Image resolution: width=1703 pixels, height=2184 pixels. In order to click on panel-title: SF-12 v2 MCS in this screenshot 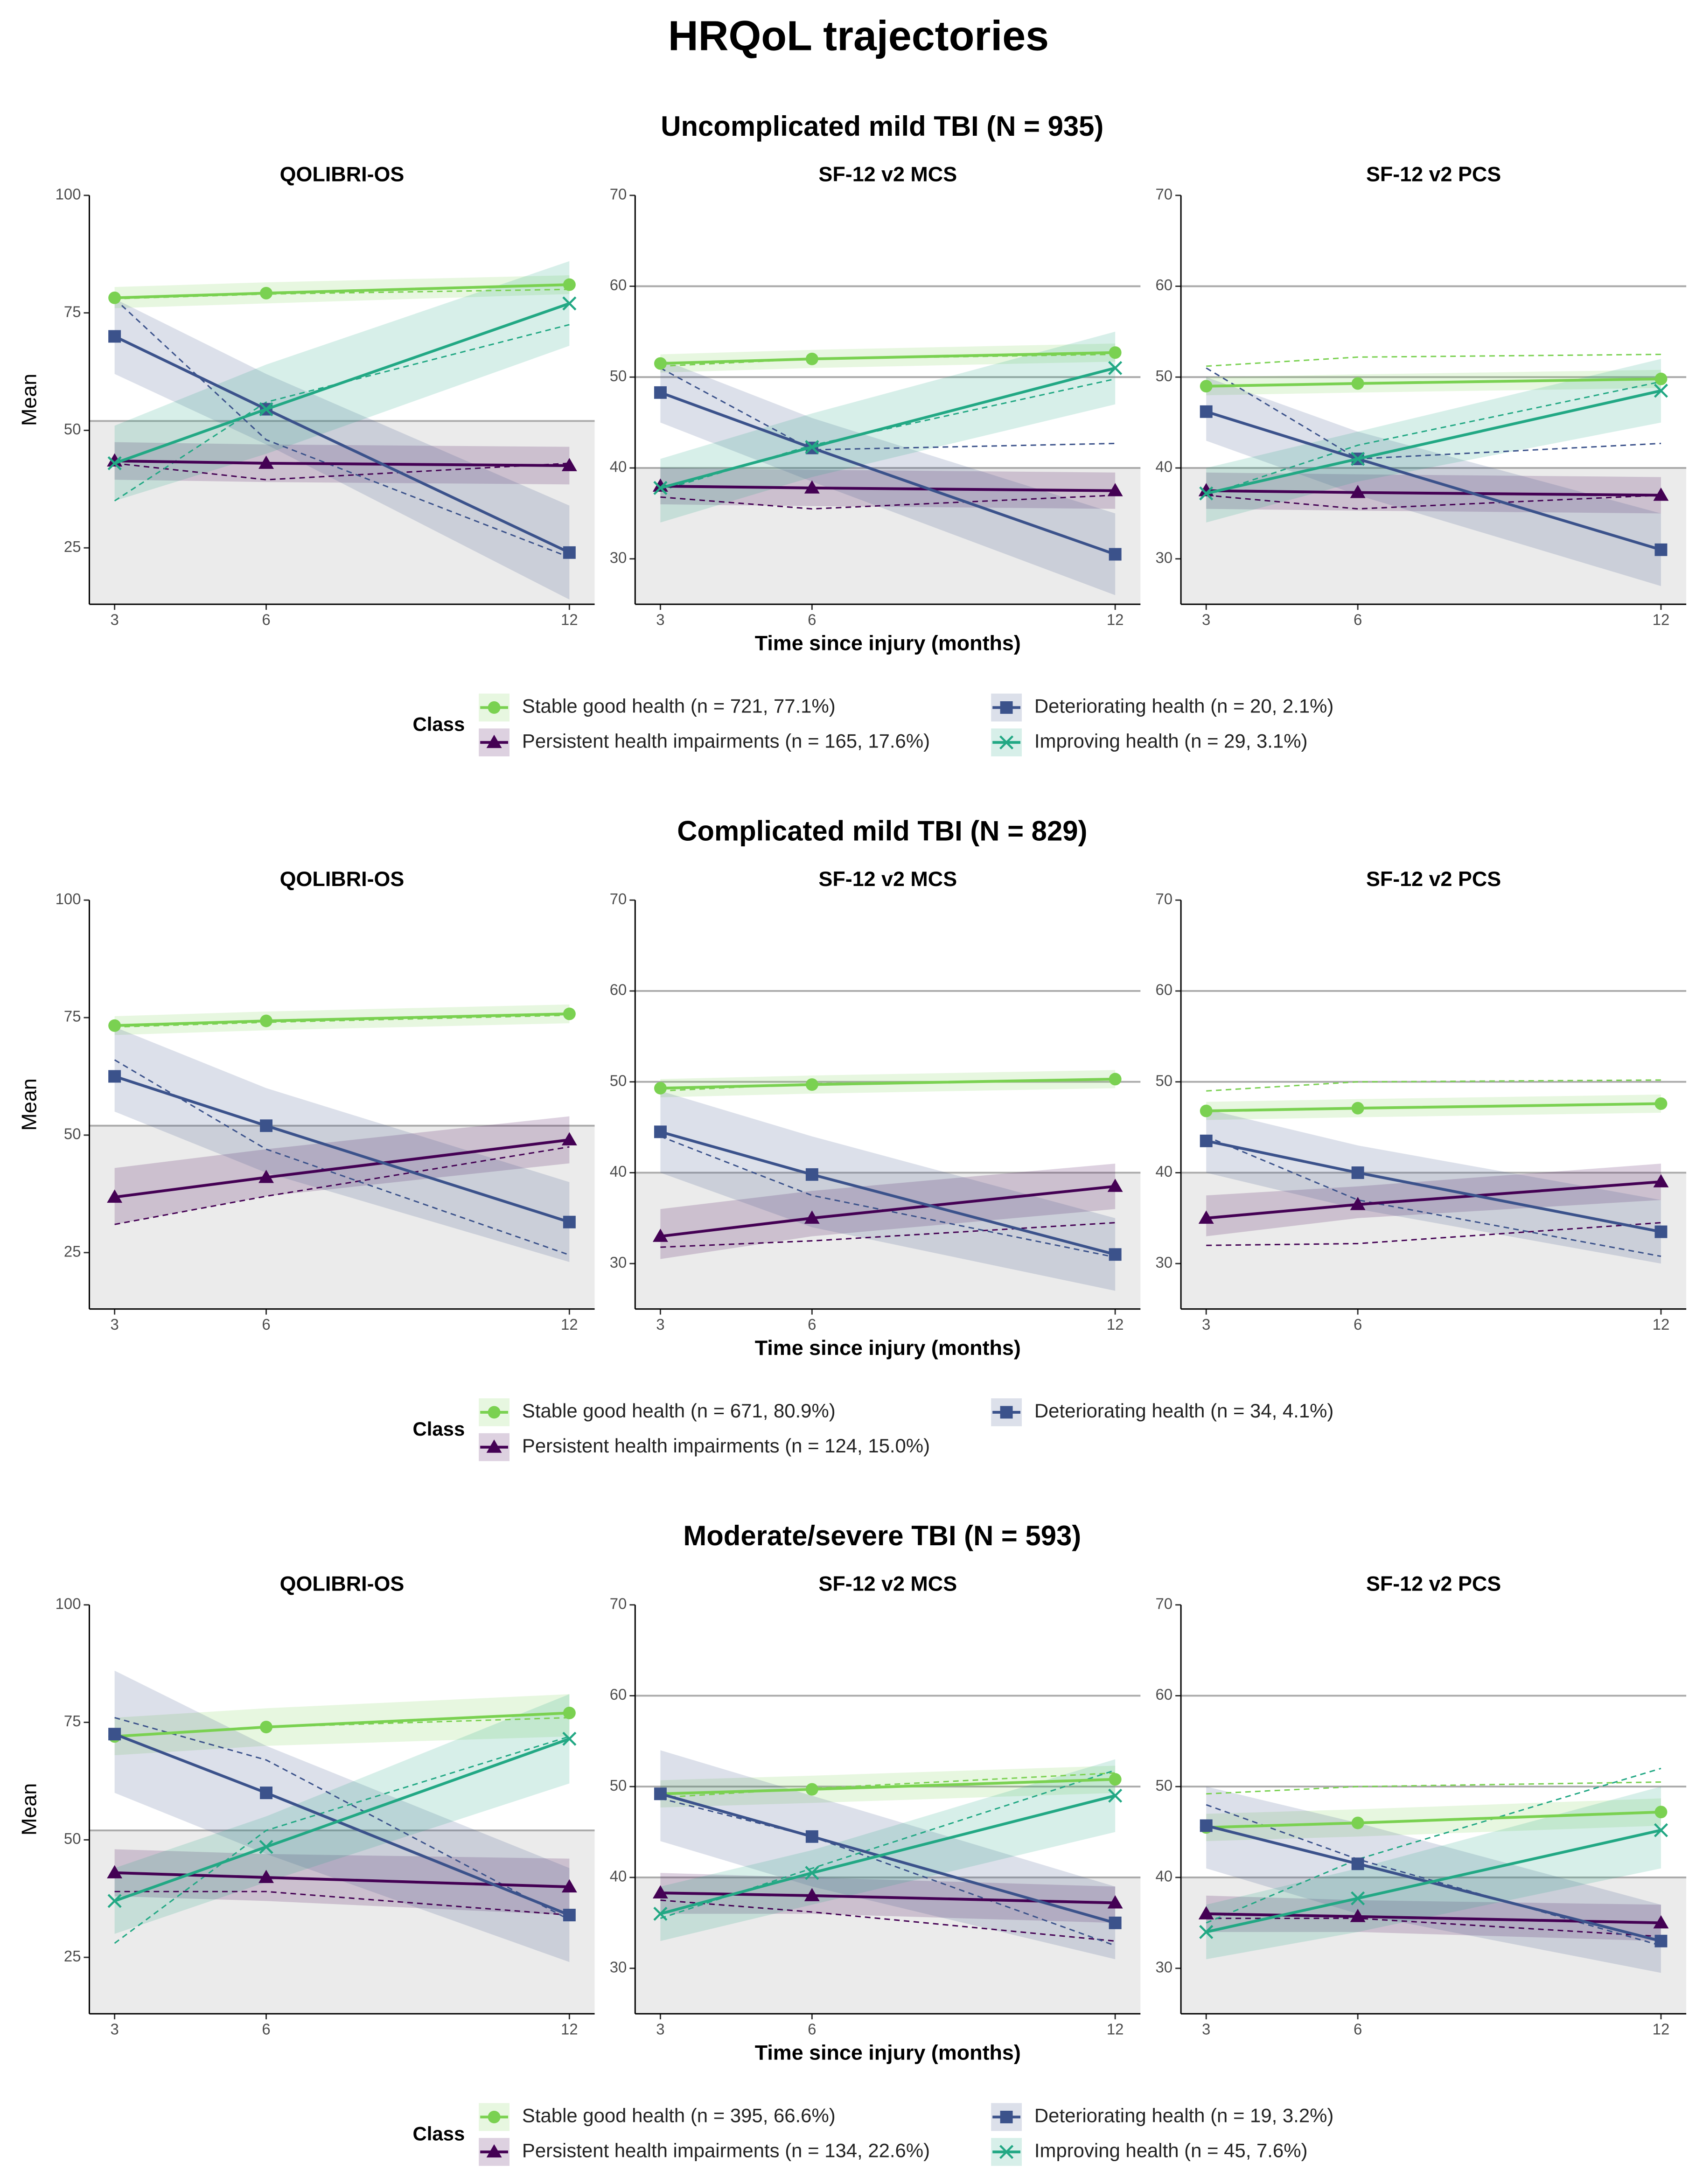, I will do `click(887, 1584)`.